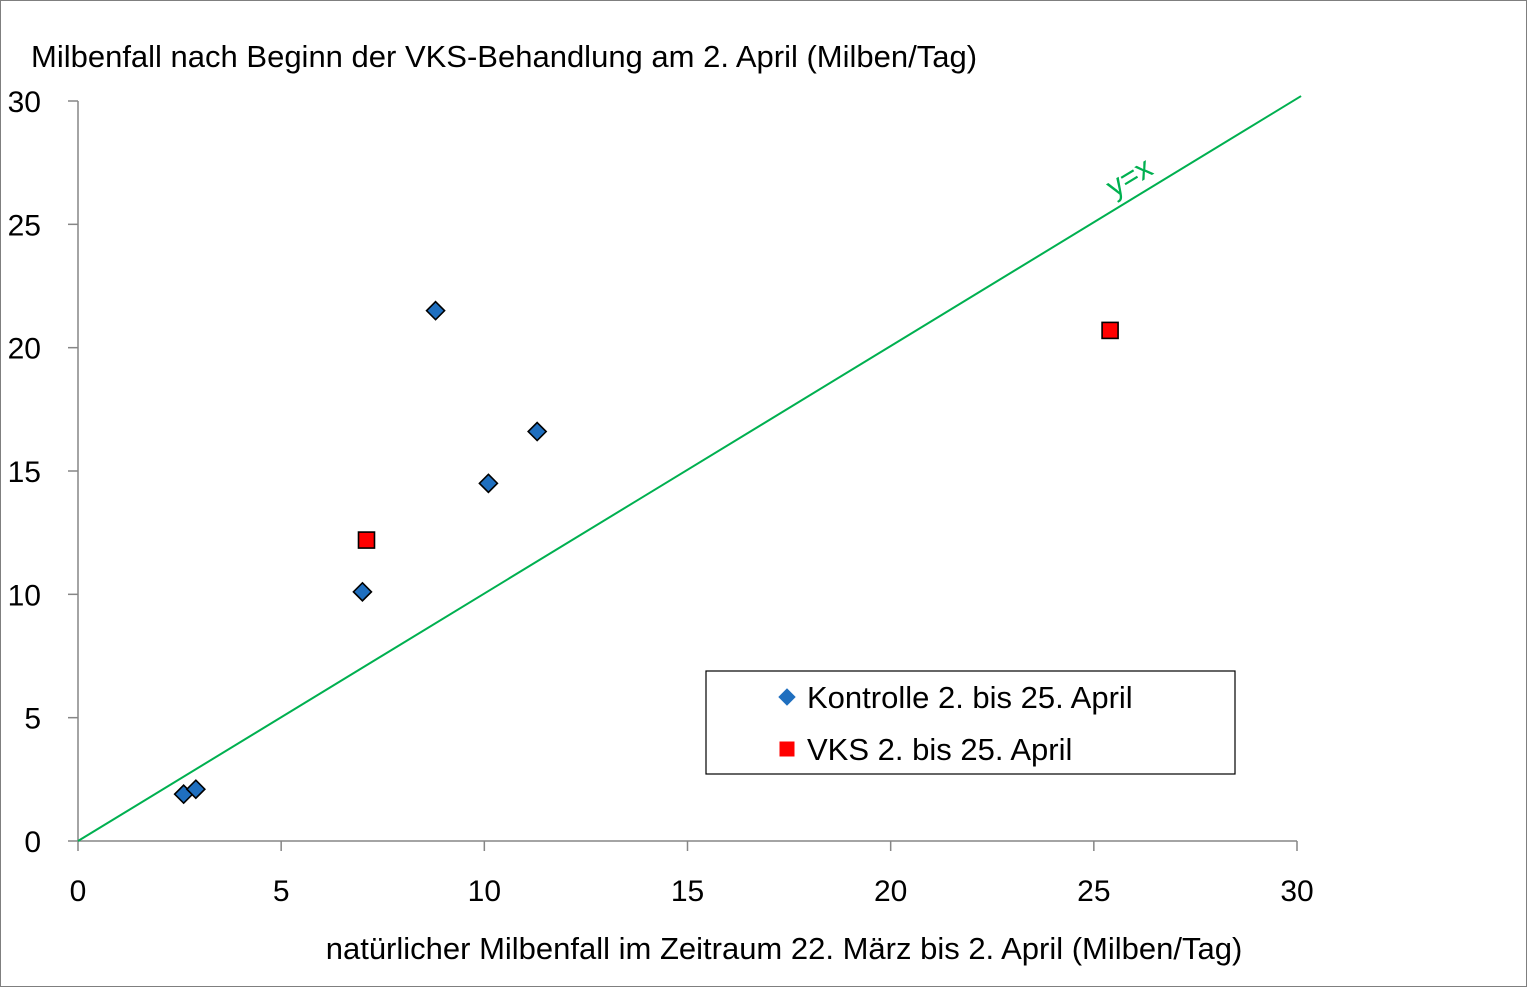 This screenshot has height=988, width=1527. Describe the element at coordinates (970, 697) in the screenshot. I see `legend-entry-label: Kontrolle 2. bis 25. April` at that location.